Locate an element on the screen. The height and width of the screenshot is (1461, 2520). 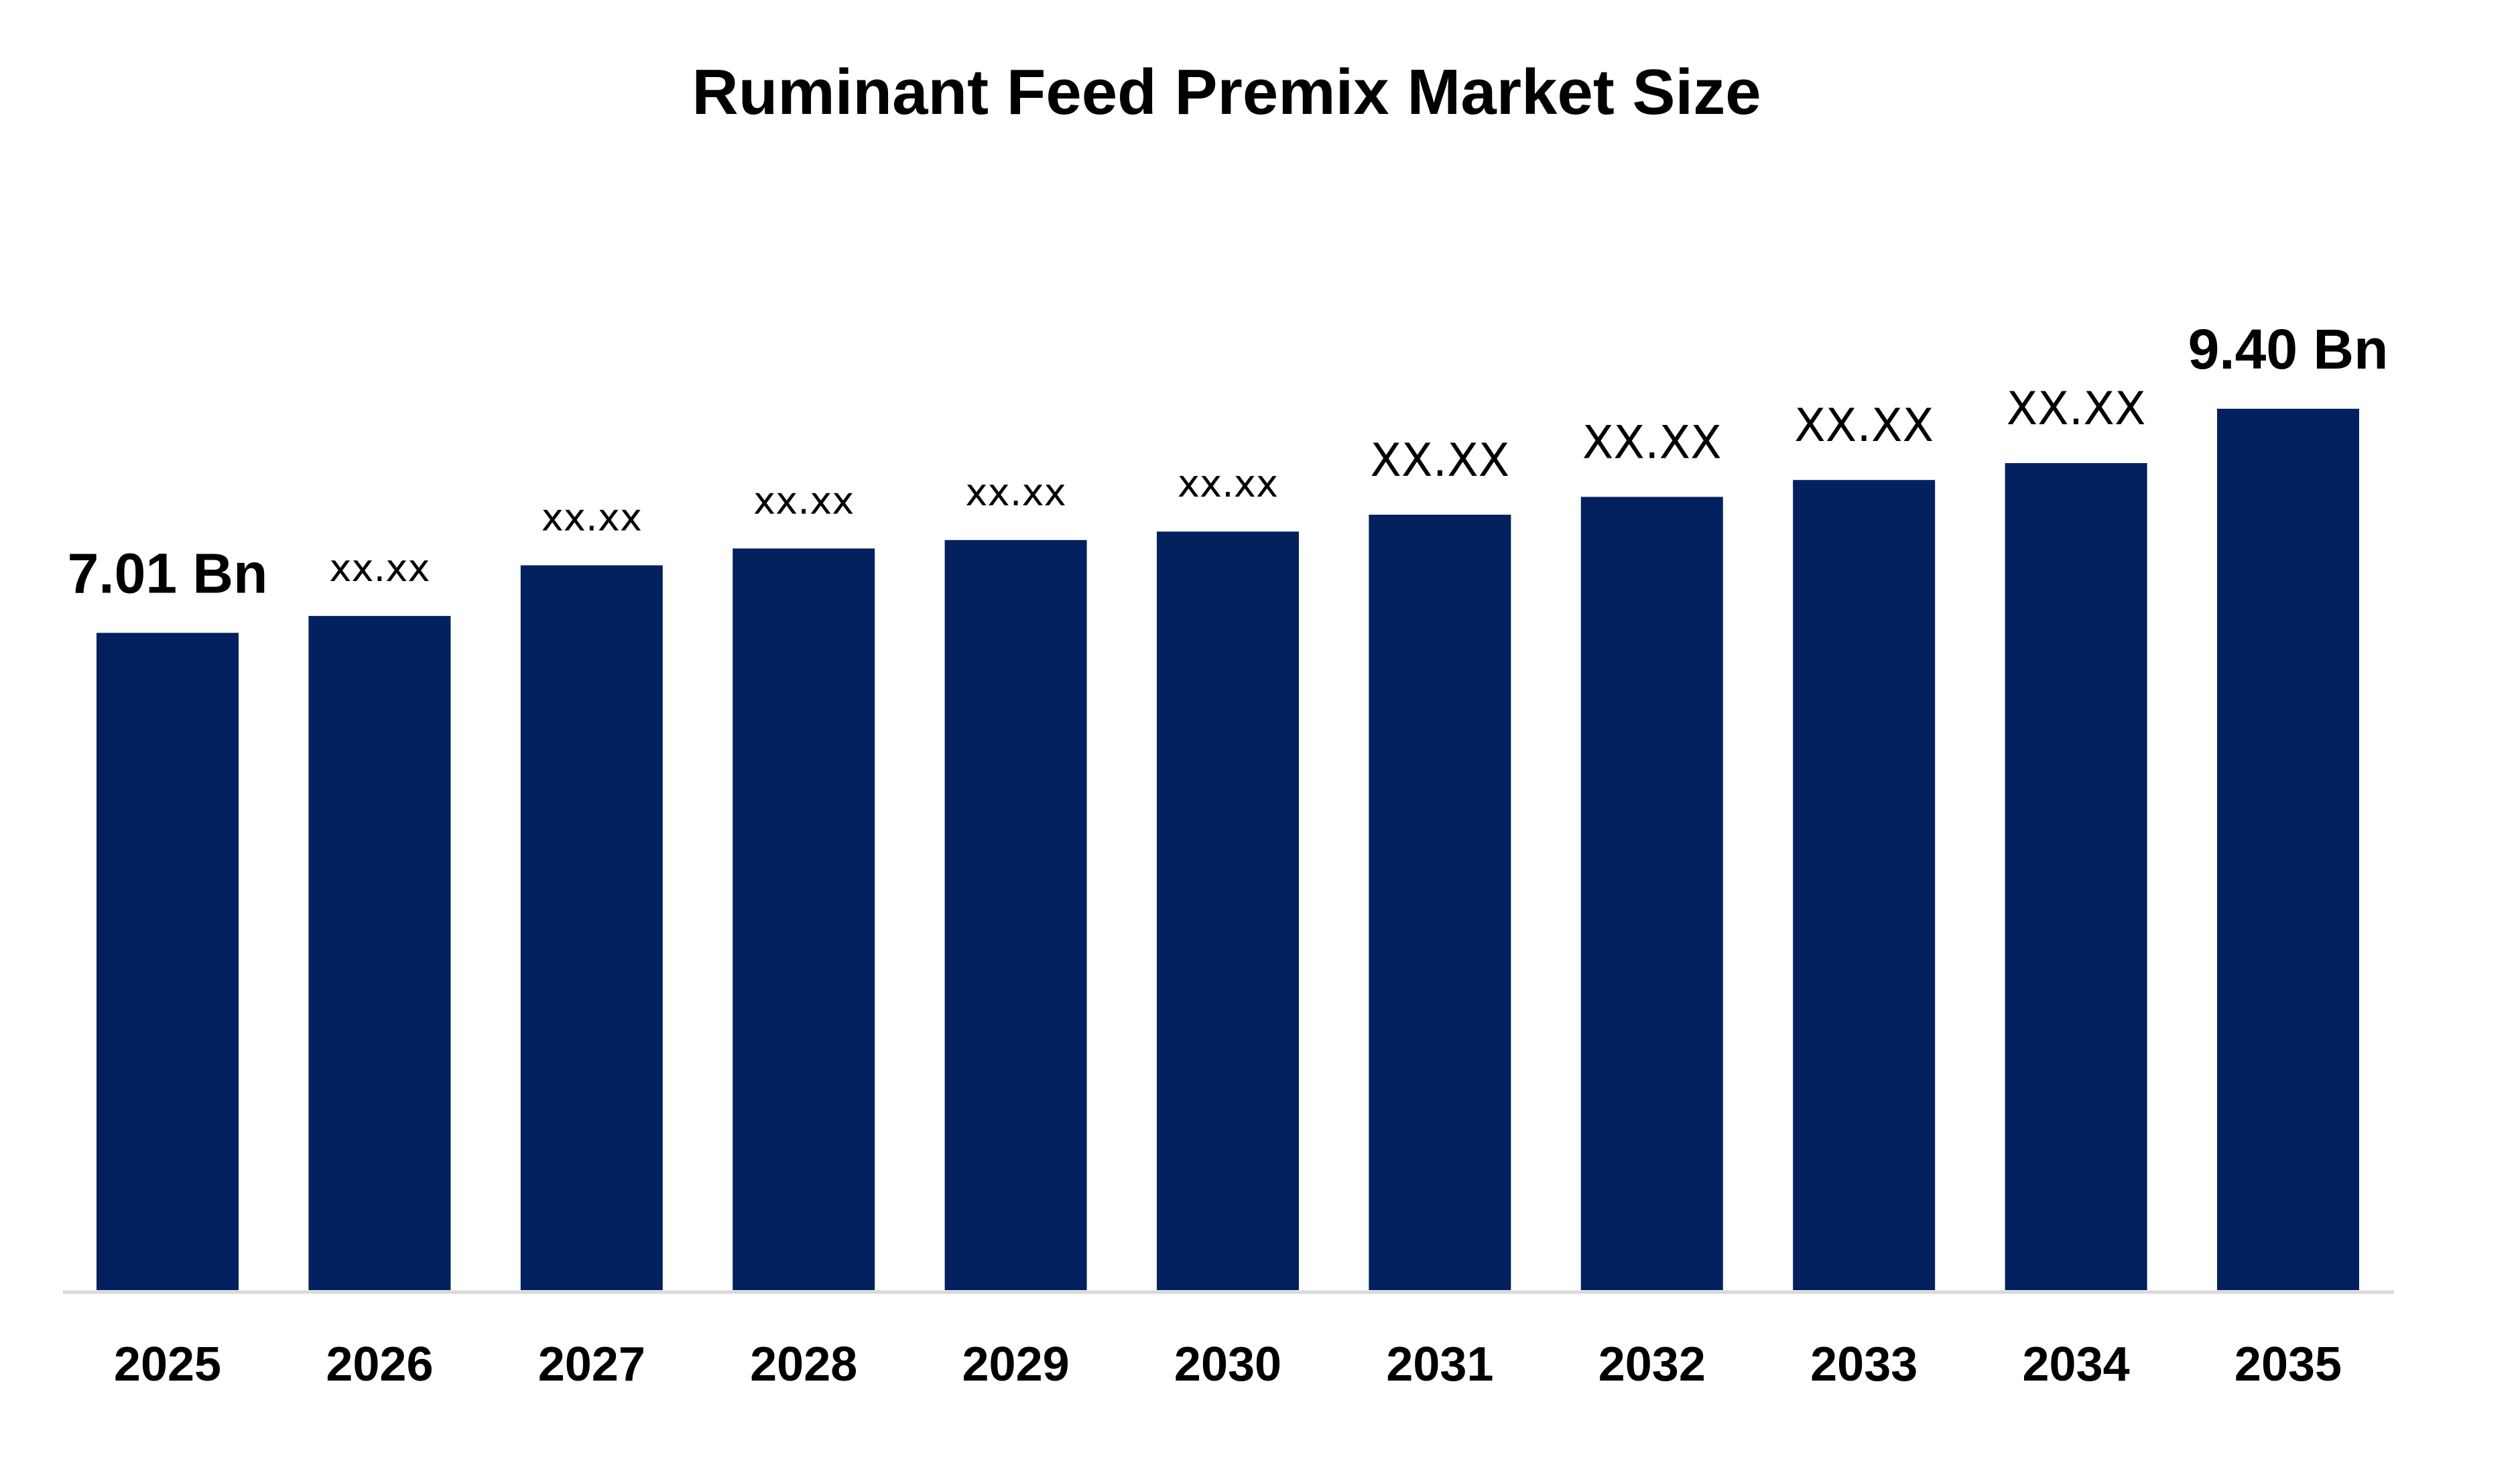
data-label-2025: 7.01 Bn is located at coordinates (168, 573).